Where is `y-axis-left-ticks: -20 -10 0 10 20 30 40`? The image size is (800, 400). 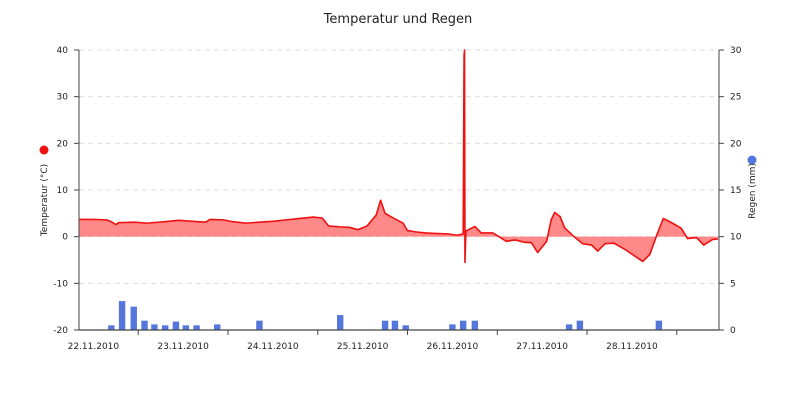 y-axis-left-ticks: -20 -10 0 10 20 30 40 is located at coordinates (66, 191).